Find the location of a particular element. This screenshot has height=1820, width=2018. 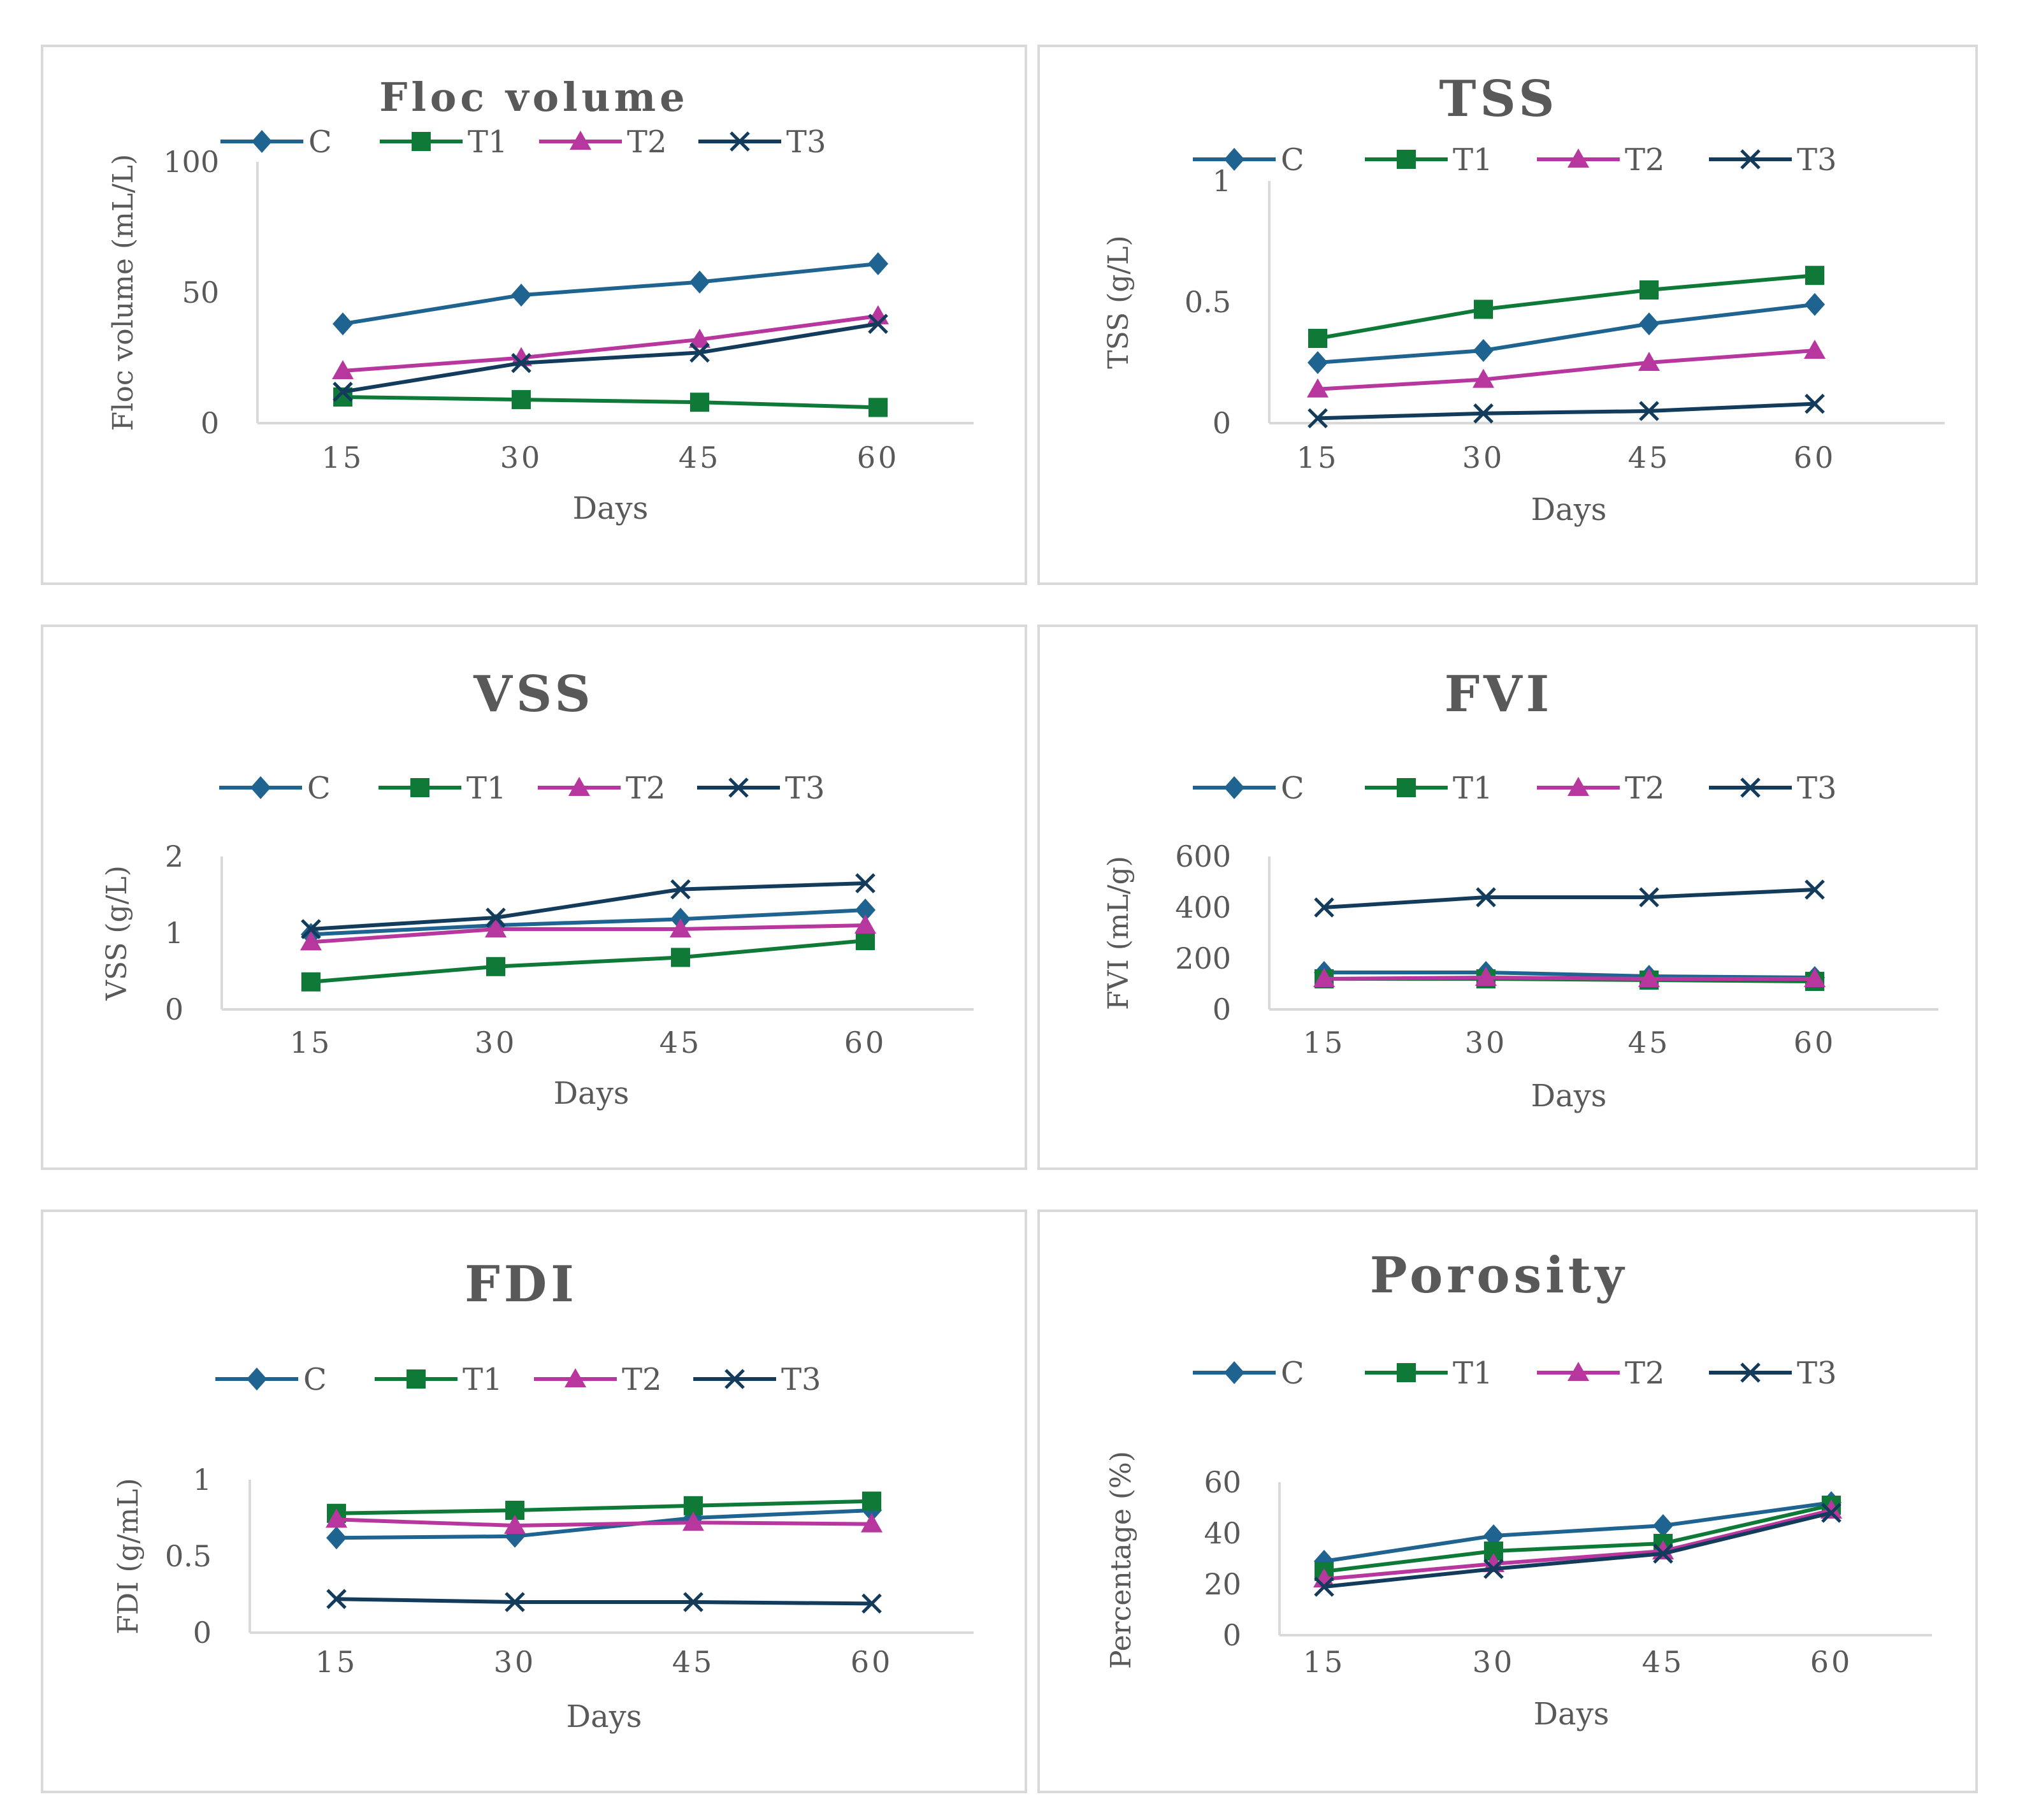

y-tick-label: 40 is located at coordinates (1222, 1533).